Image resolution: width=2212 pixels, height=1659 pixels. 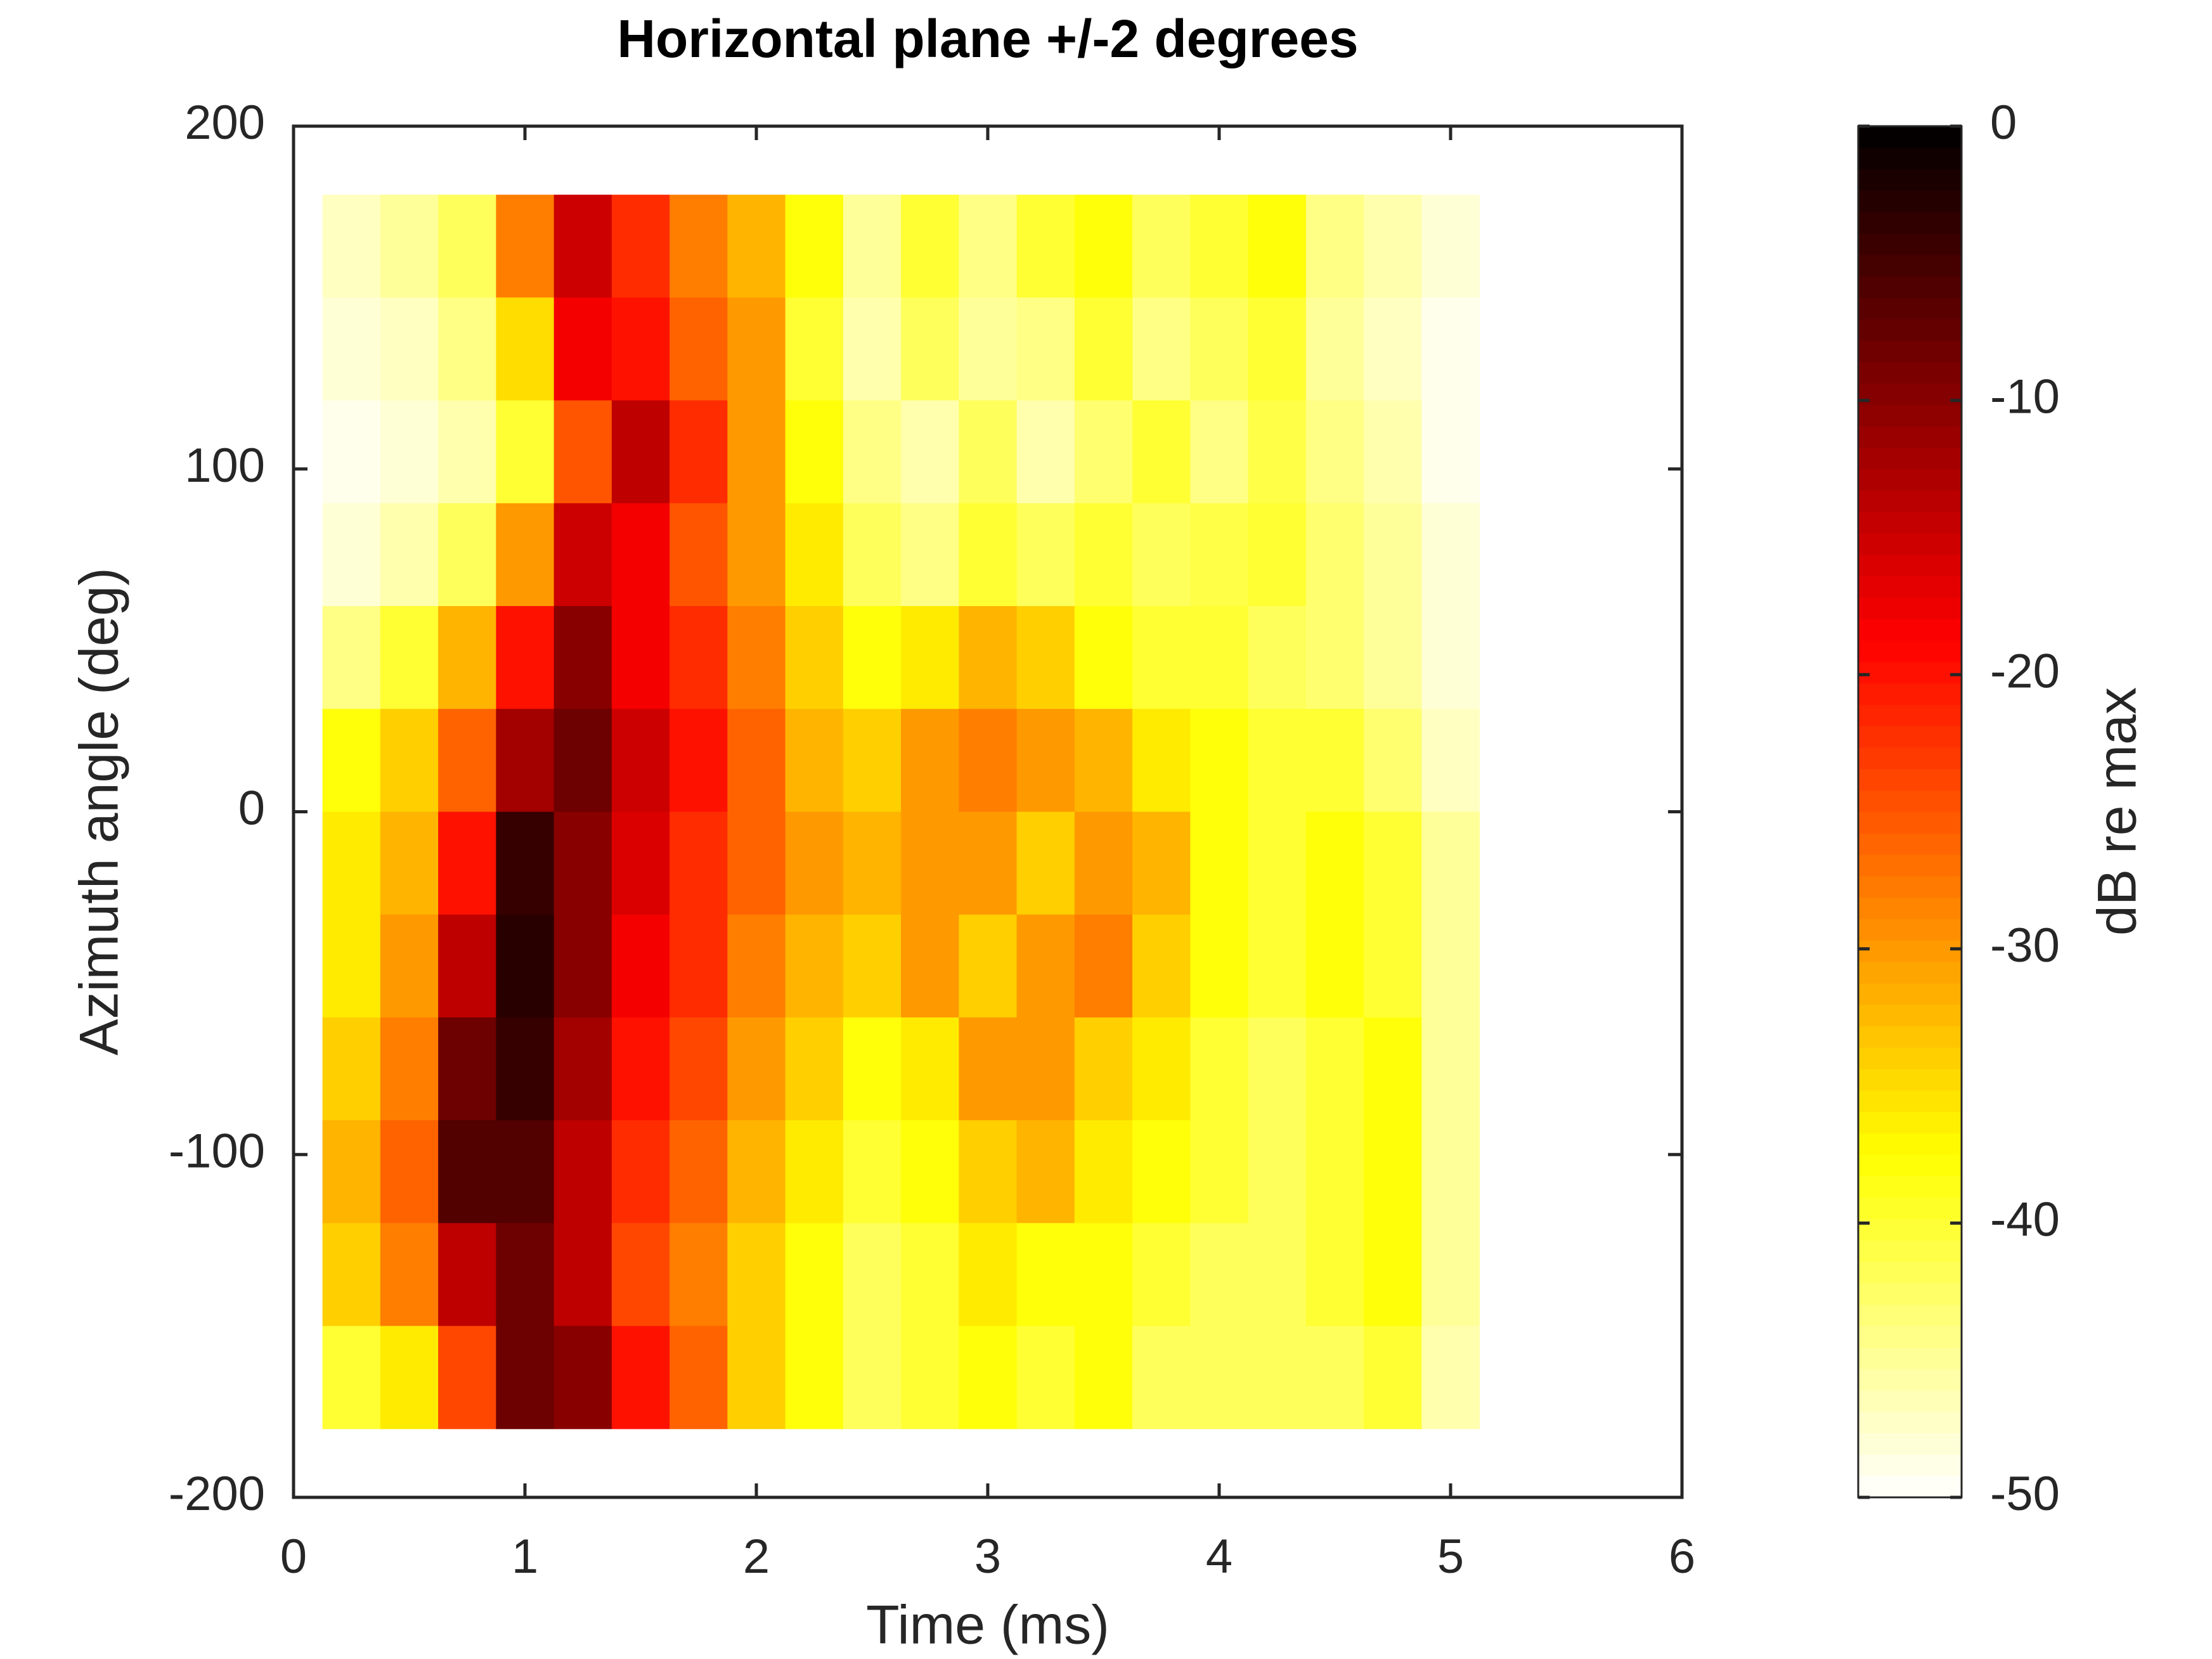 What do you see at coordinates (2025, 1219) in the screenshot?
I see `colorbar-tick-label: -40` at bounding box center [2025, 1219].